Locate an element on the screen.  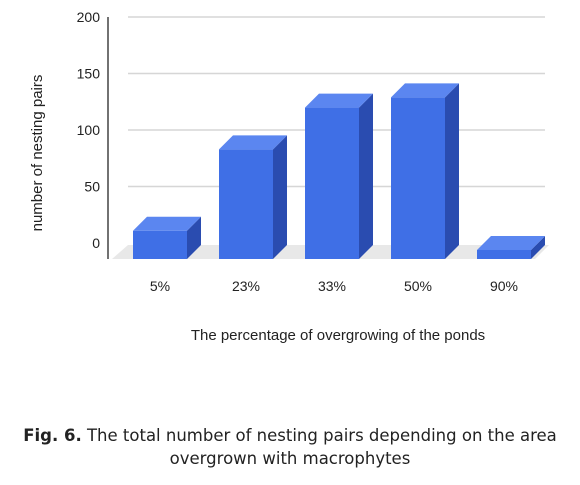
x-tick-labels: 5% 23% 33% 50% 90% is located at coordinates (334, 286).